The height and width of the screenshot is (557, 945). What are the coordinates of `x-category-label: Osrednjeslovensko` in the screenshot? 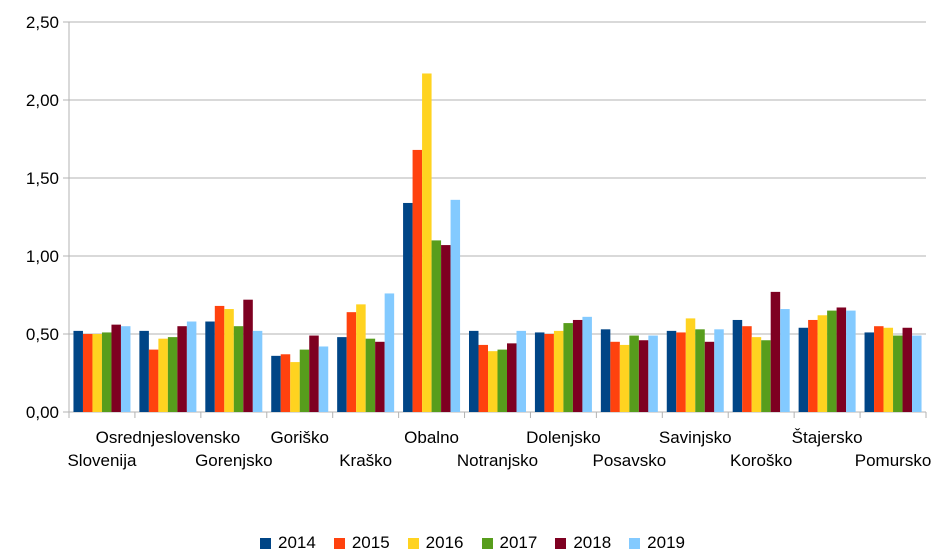 It's located at (168, 437).